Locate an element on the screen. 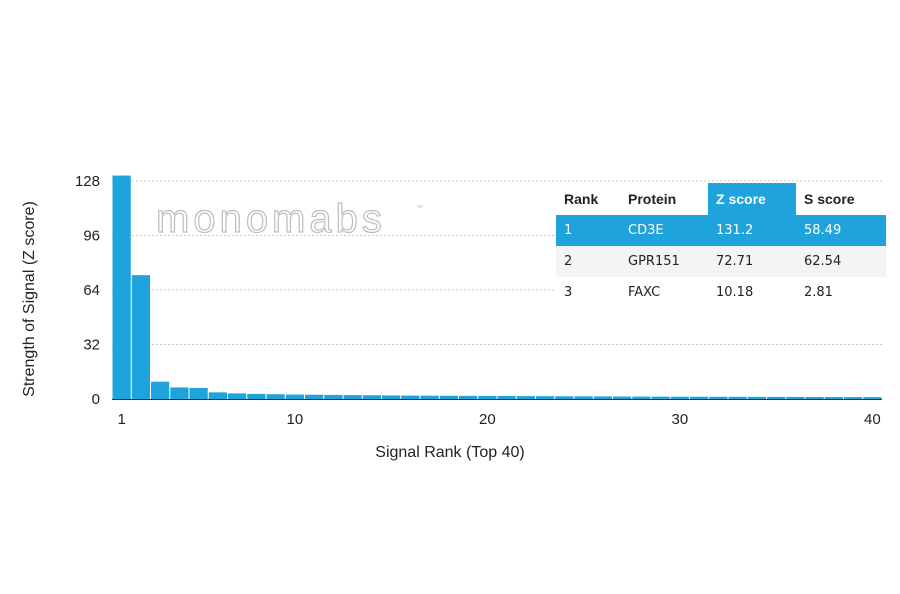  watermark-text: monomabs is located at coordinates (271, 219).